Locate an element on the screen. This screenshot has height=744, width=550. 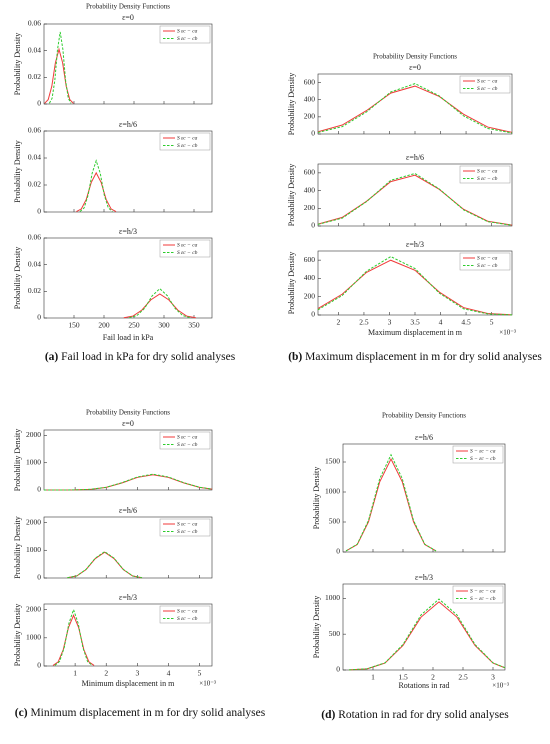
caption-text: Fail load in kPa for dry solid analyses is located at coordinates (148, 357).